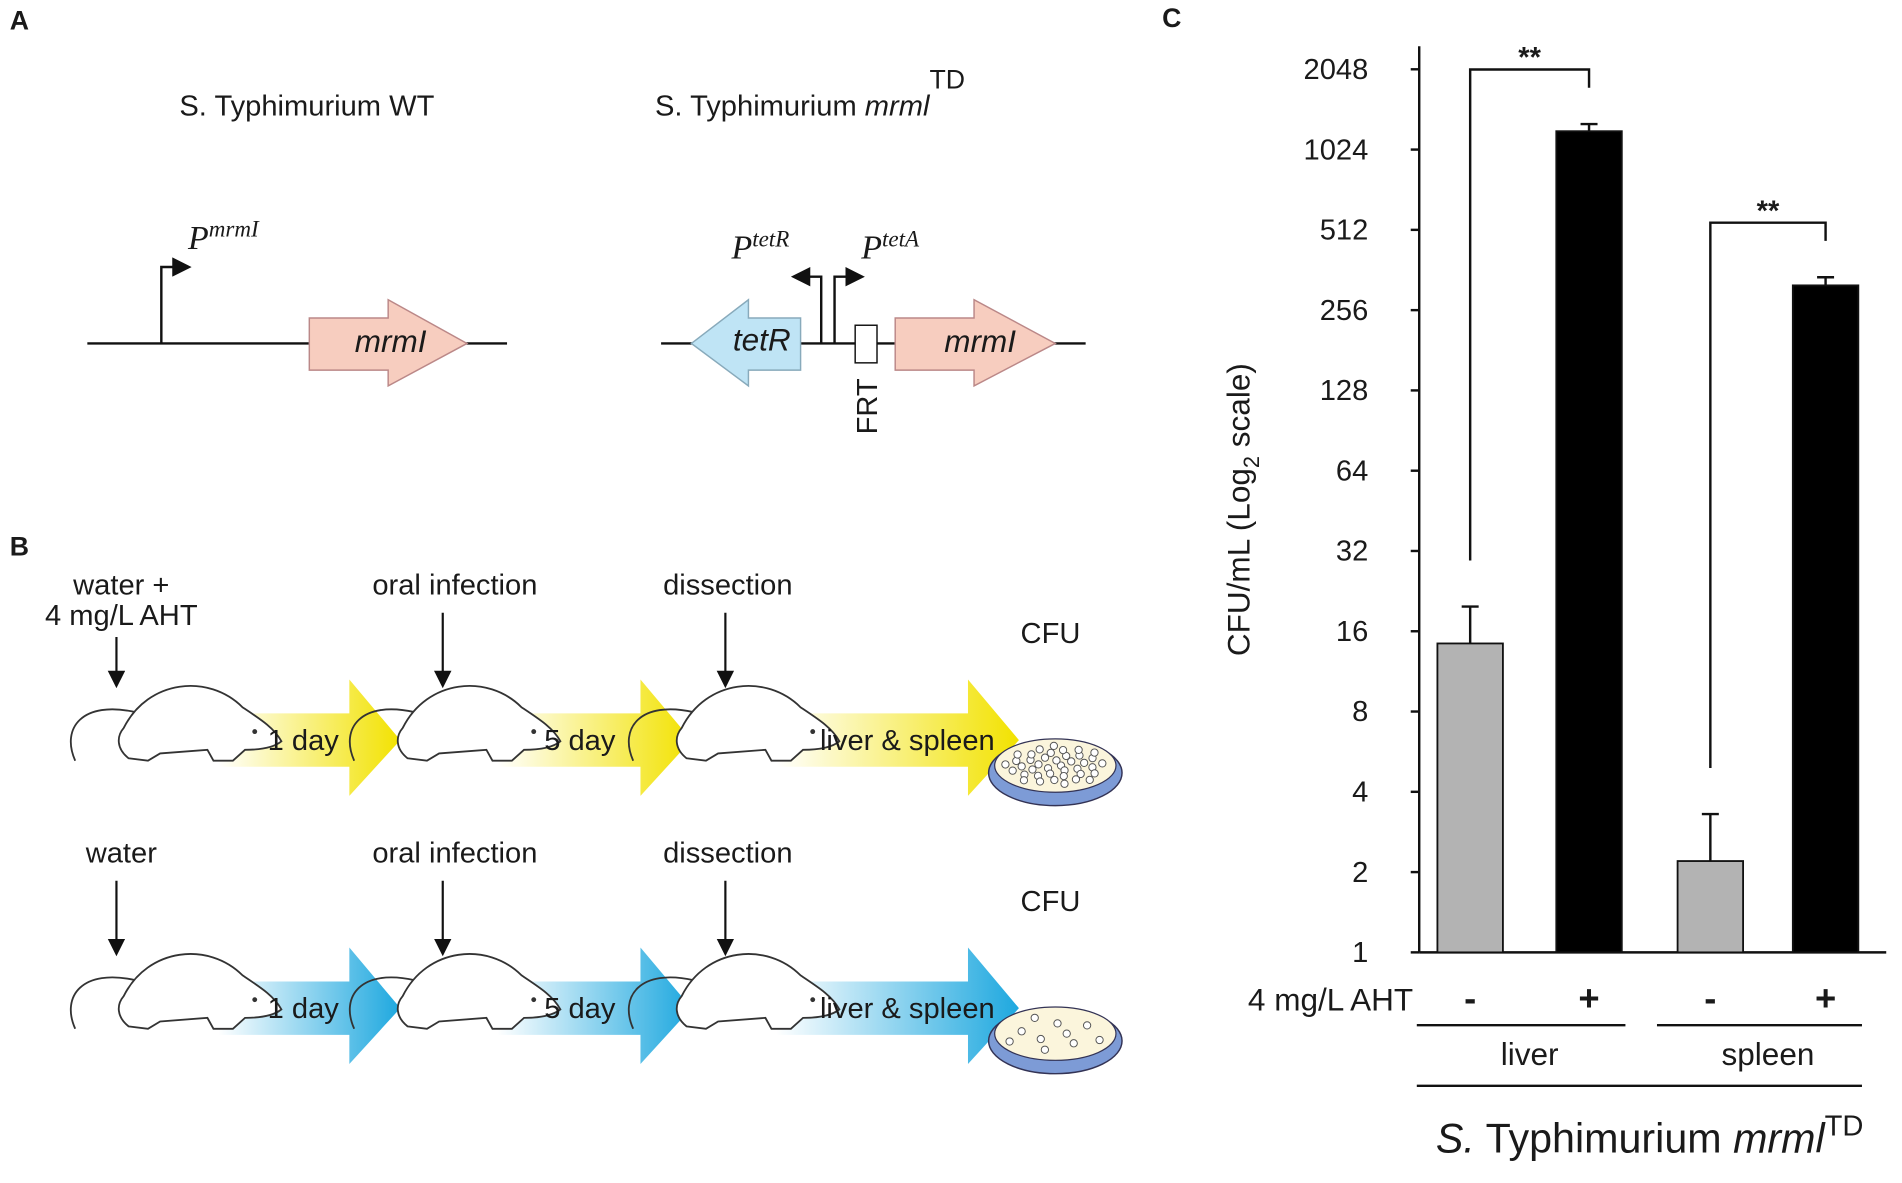 This screenshot has height=1183, width=1902. What do you see at coordinates (1768, 1054) in the screenshot?
I see `group-label: spleen` at bounding box center [1768, 1054].